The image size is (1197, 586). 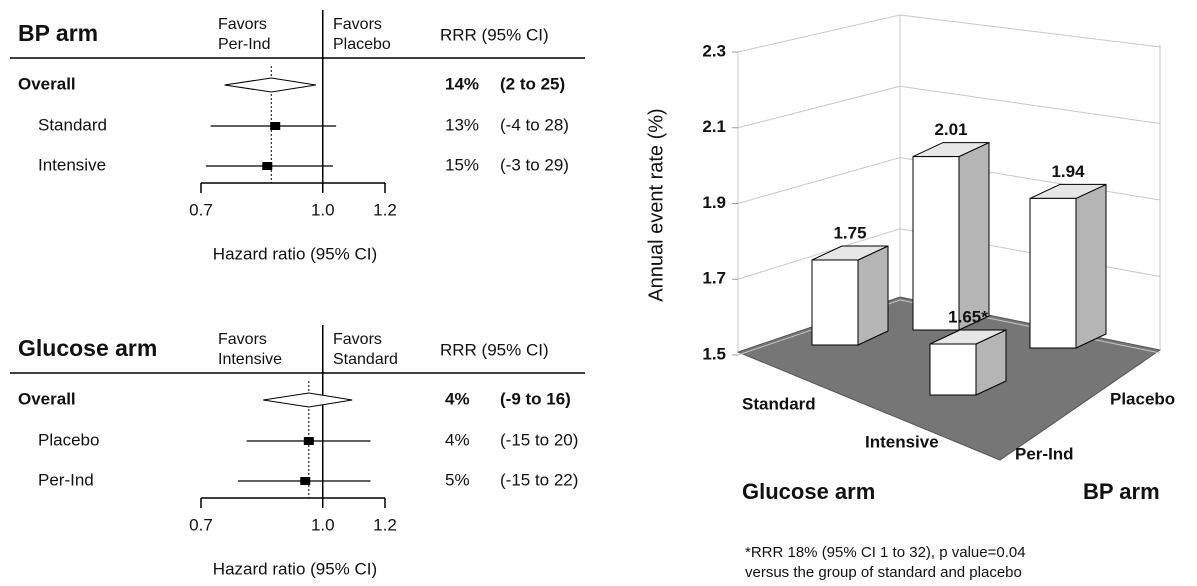 I want to click on z-category-label: Per-Ind, so click(x=1044, y=453).